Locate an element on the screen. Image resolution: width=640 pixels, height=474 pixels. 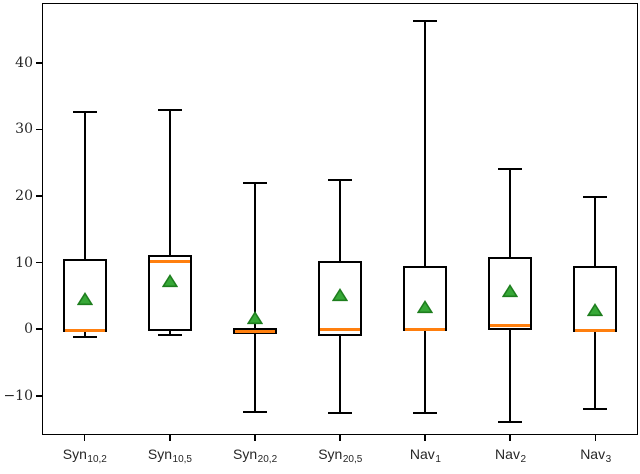
y-tick-label: 20 is located at coordinates (24, 196).